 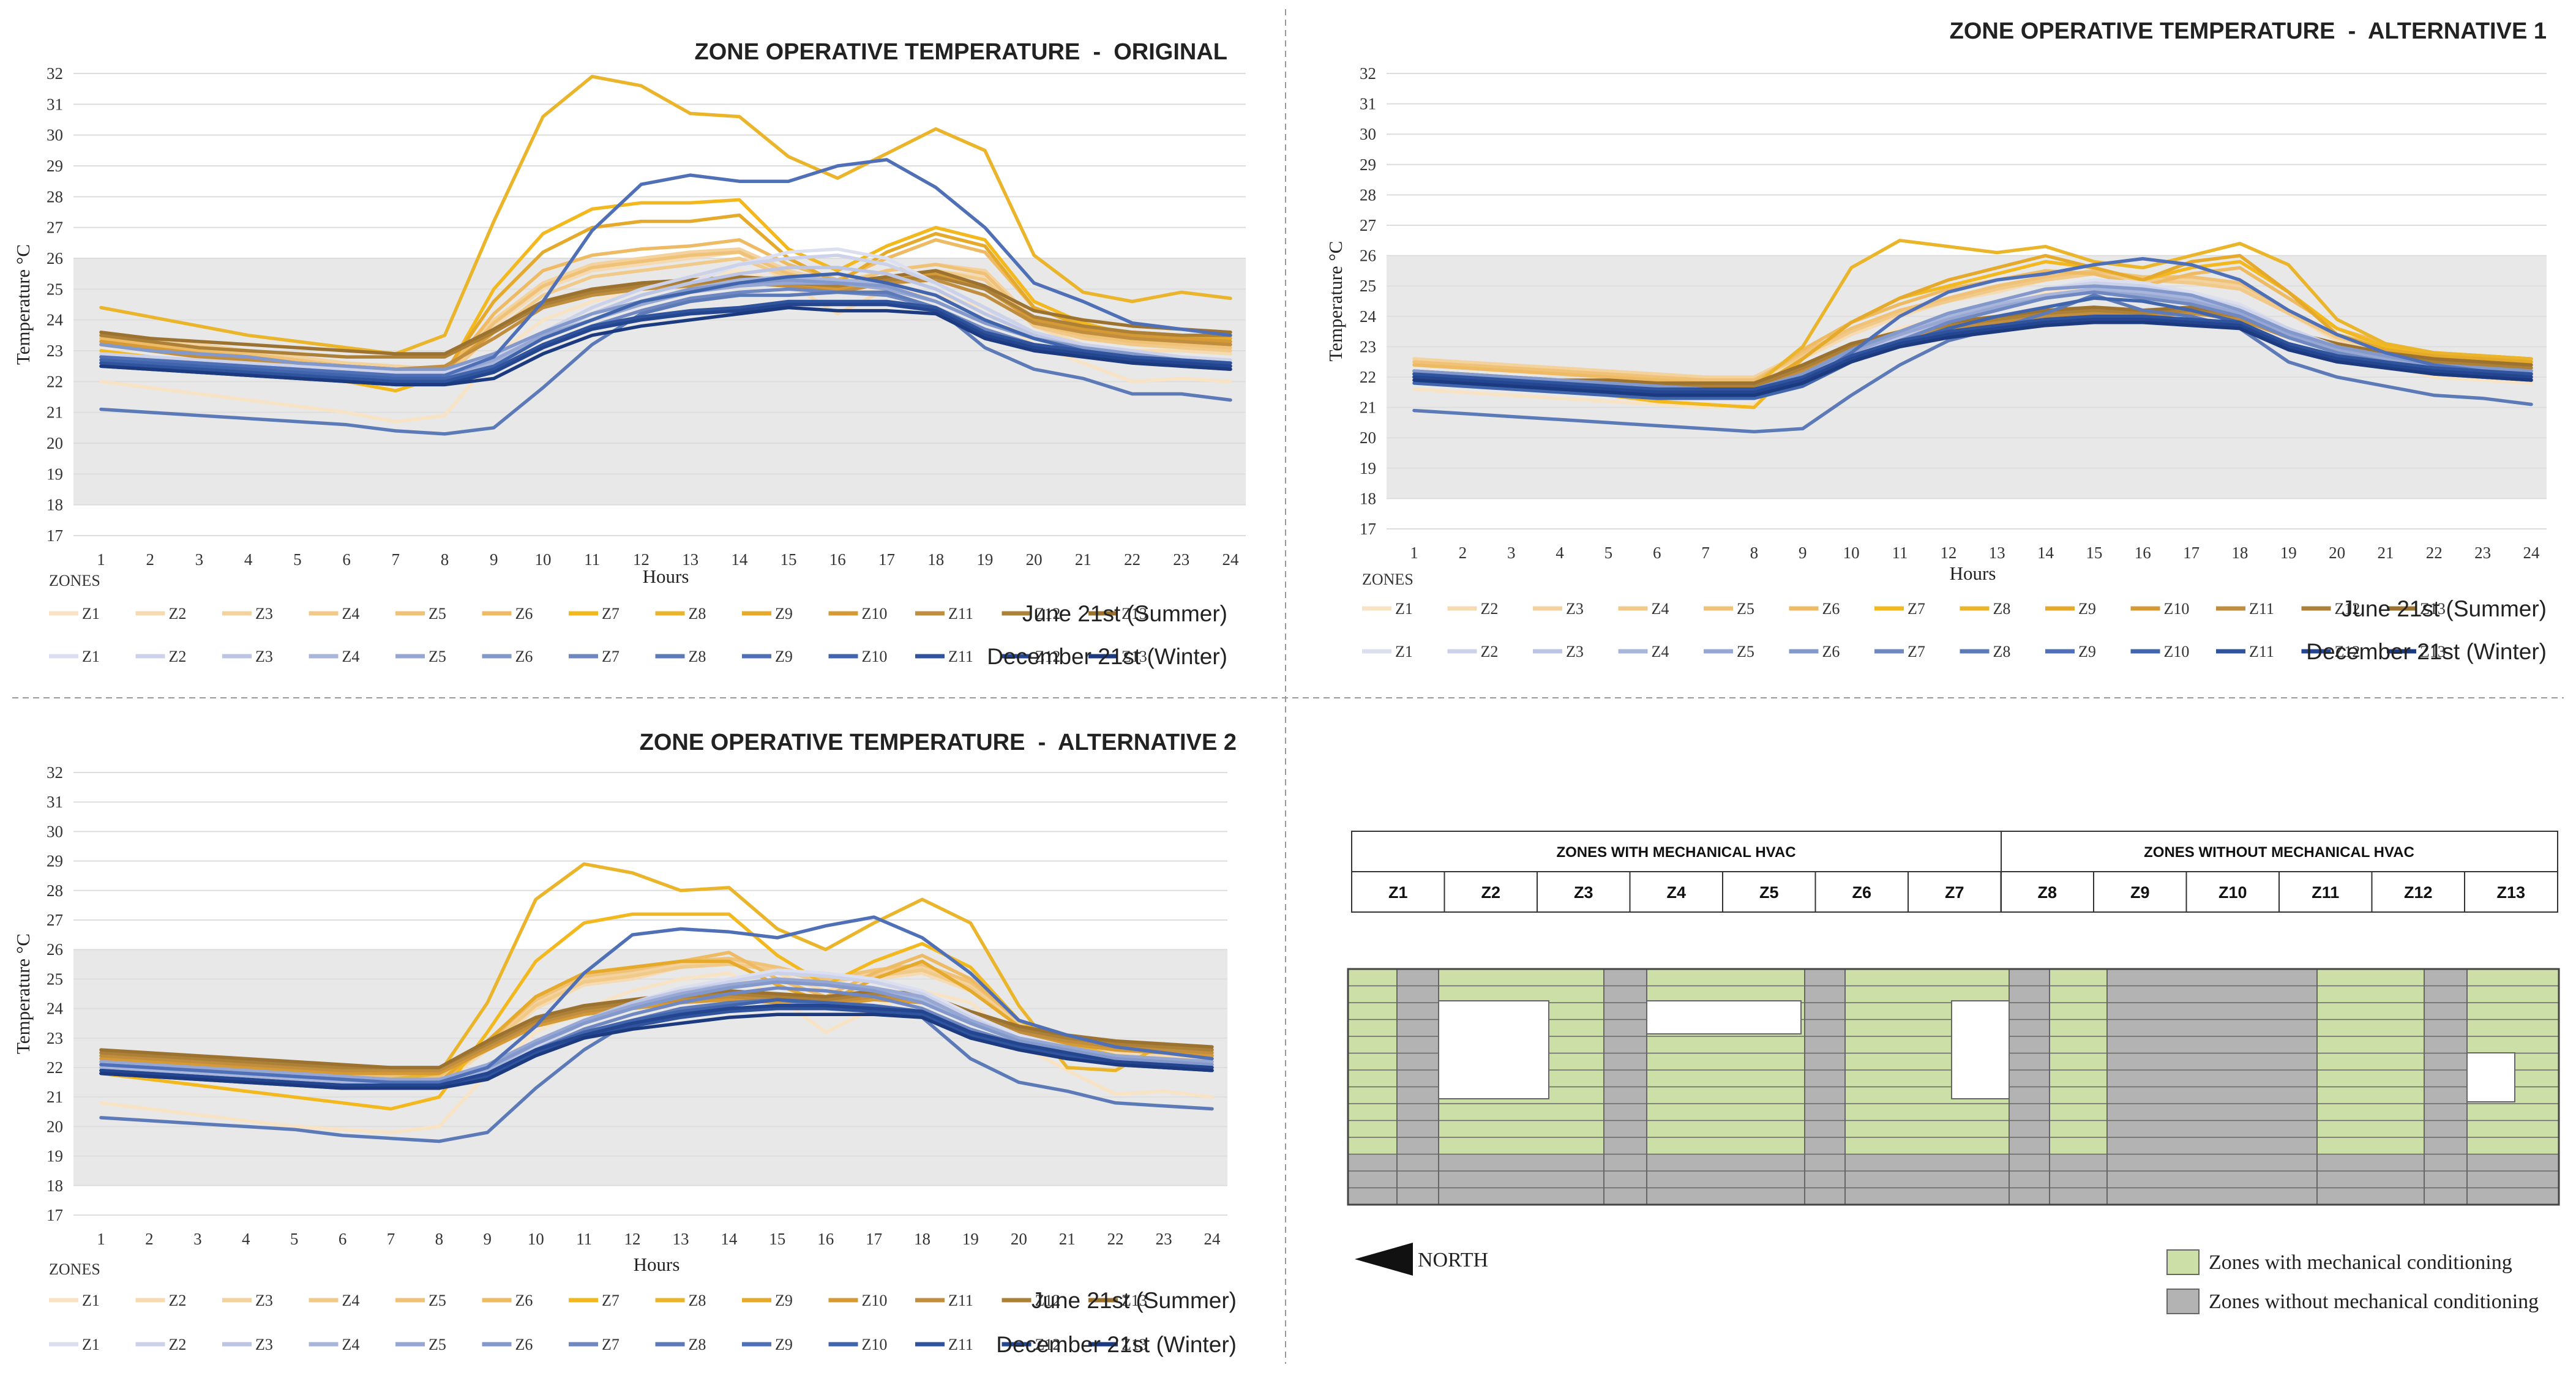 I want to click on legend-title: ZONES, so click(x=75, y=1269).